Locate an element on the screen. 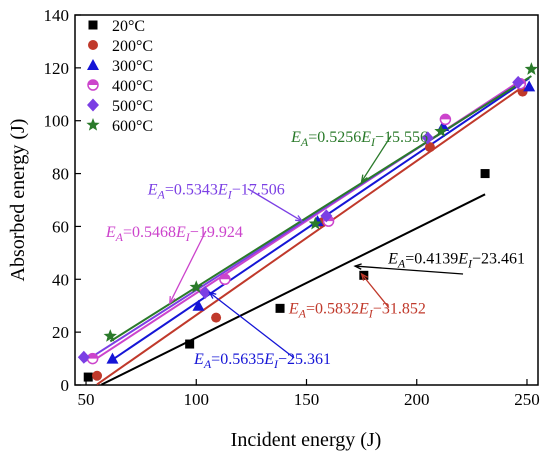 The image size is (550, 463). y-tick-label: 80 is located at coordinates (60, 174).